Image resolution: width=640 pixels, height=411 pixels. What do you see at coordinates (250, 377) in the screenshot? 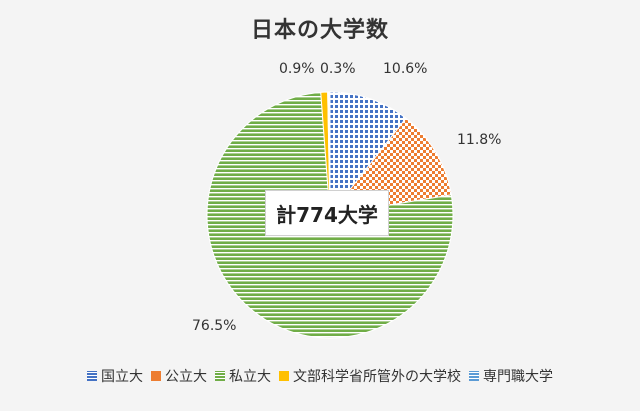
I see `legend-label: 私立大` at bounding box center [250, 377].